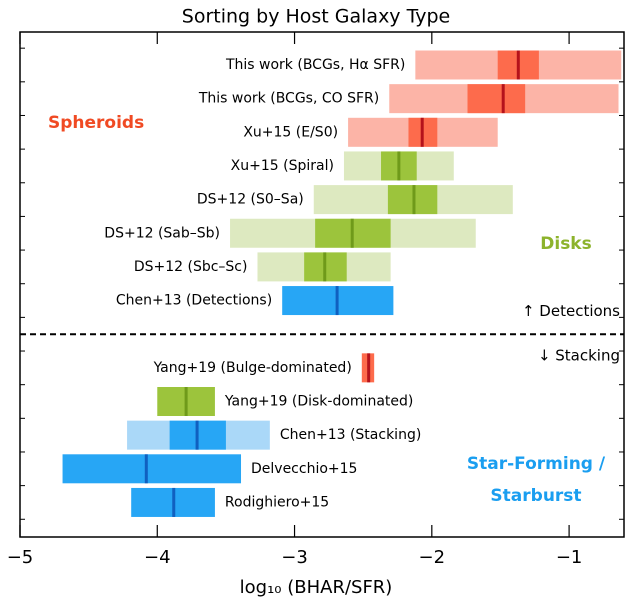 This screenshot has width=636, height=603. What do you see at coordinates (191, 267) in the screenshot?
I see `row-label: DS+12 (Sbc–Sc)` at bounding box center [191, 267].